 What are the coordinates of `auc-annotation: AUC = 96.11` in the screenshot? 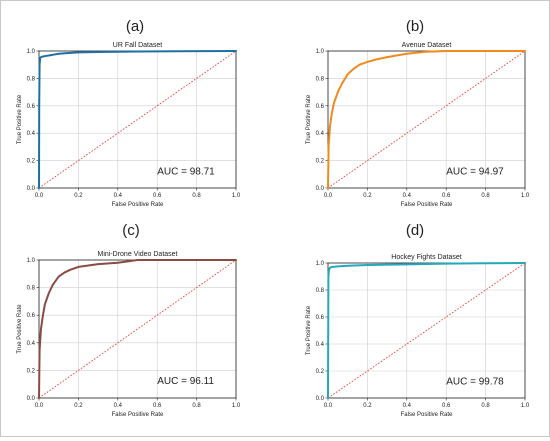 It's located at (185, 381).